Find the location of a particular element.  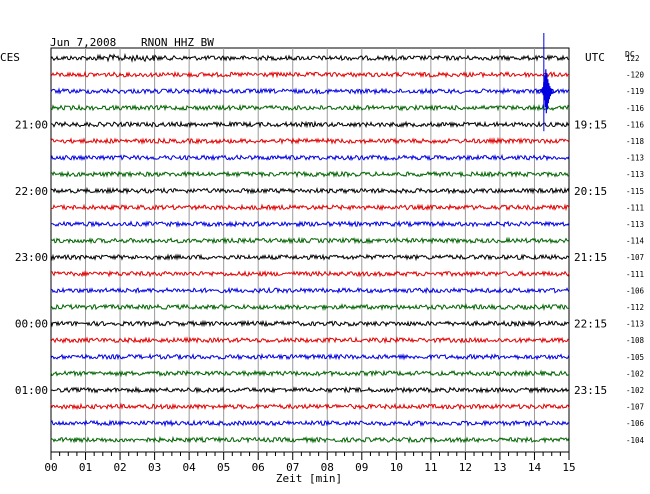

left-timezone-label: CES is located at coordinates (10, 57).